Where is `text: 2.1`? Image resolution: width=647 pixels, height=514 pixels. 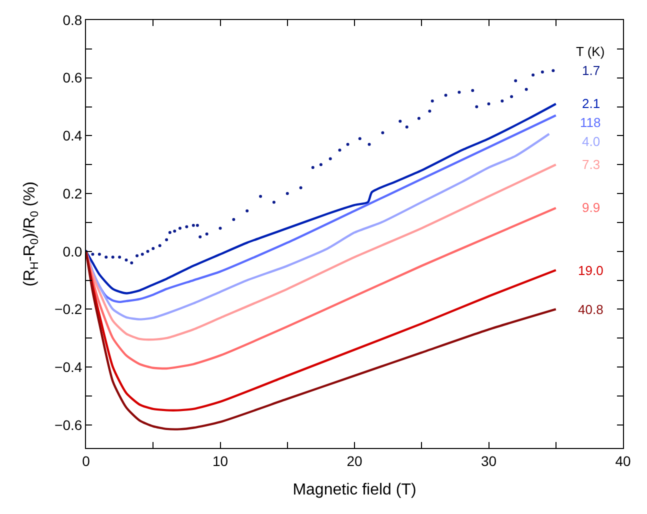 text: 2.1 is located at coordinates (591, 103).